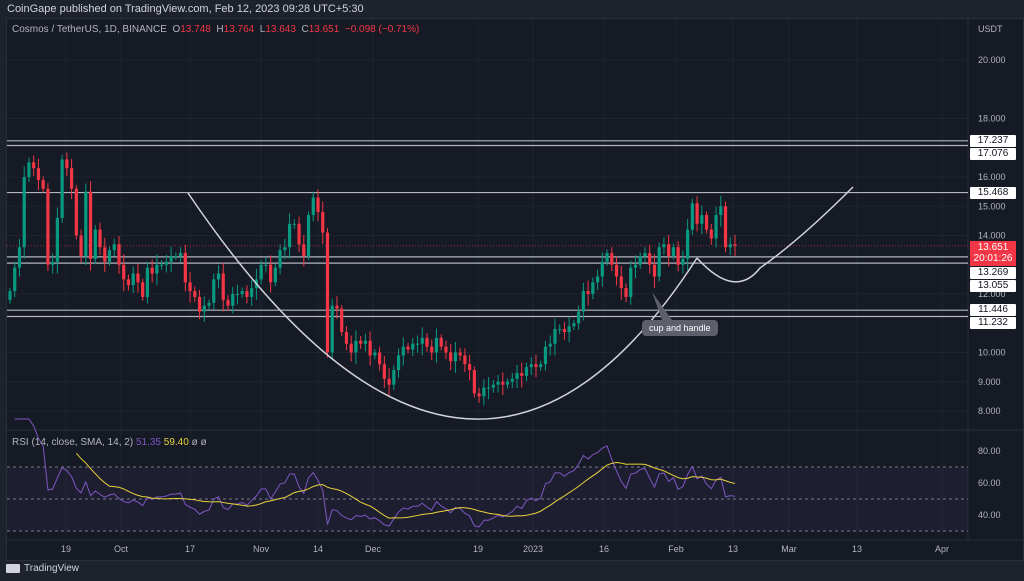  Describe the element at coordinates (992, 353) in the screenshot. I see `price-tick: 10.000` at that location.